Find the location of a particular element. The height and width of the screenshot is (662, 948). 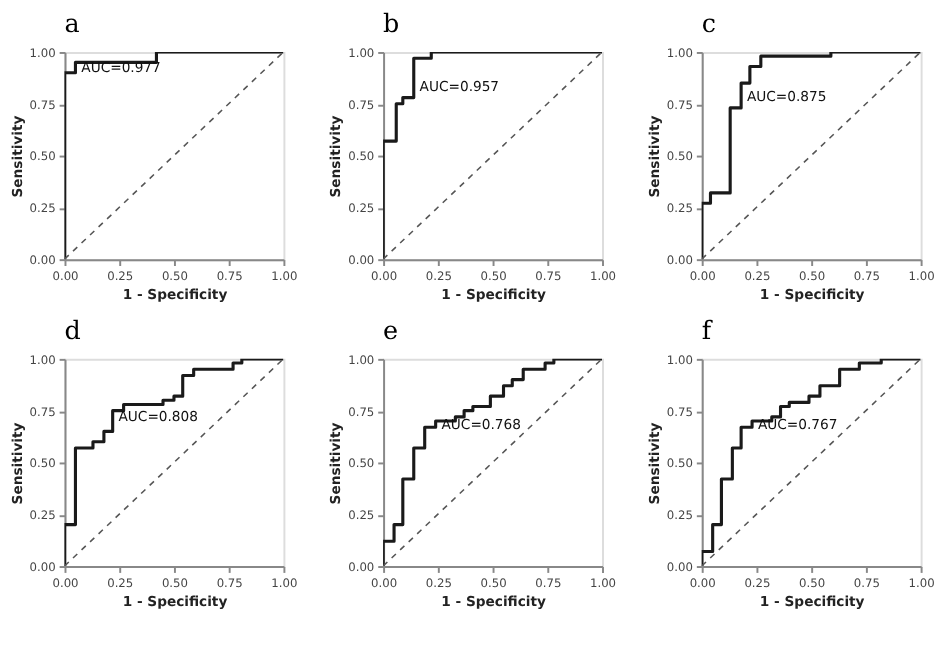

chart-title: e is located at coordinates (391, 330).